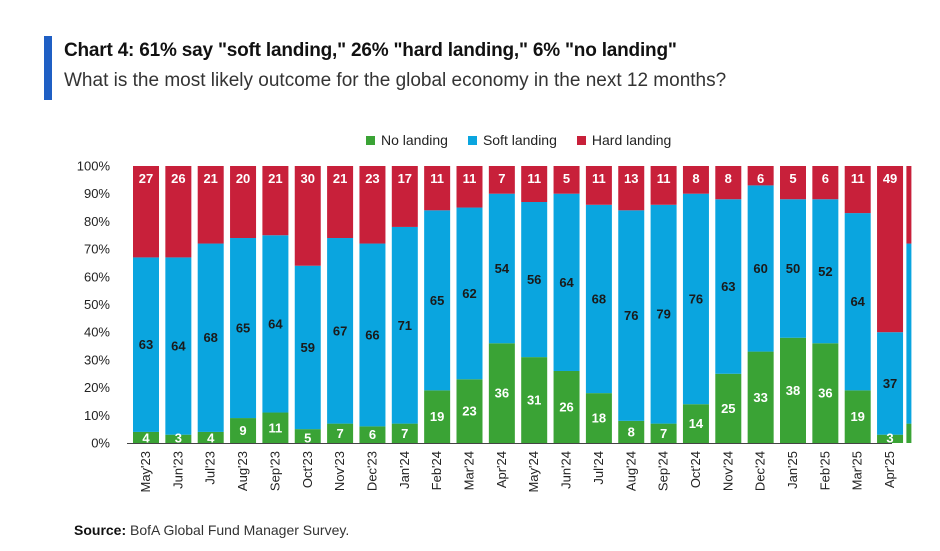 The width and height of the screenshot is (940, 551). What do you see at coordinates (146, 344) in the screenshot?
I see `data-label-soft-landing: 63` at bounding box center [146, 344].